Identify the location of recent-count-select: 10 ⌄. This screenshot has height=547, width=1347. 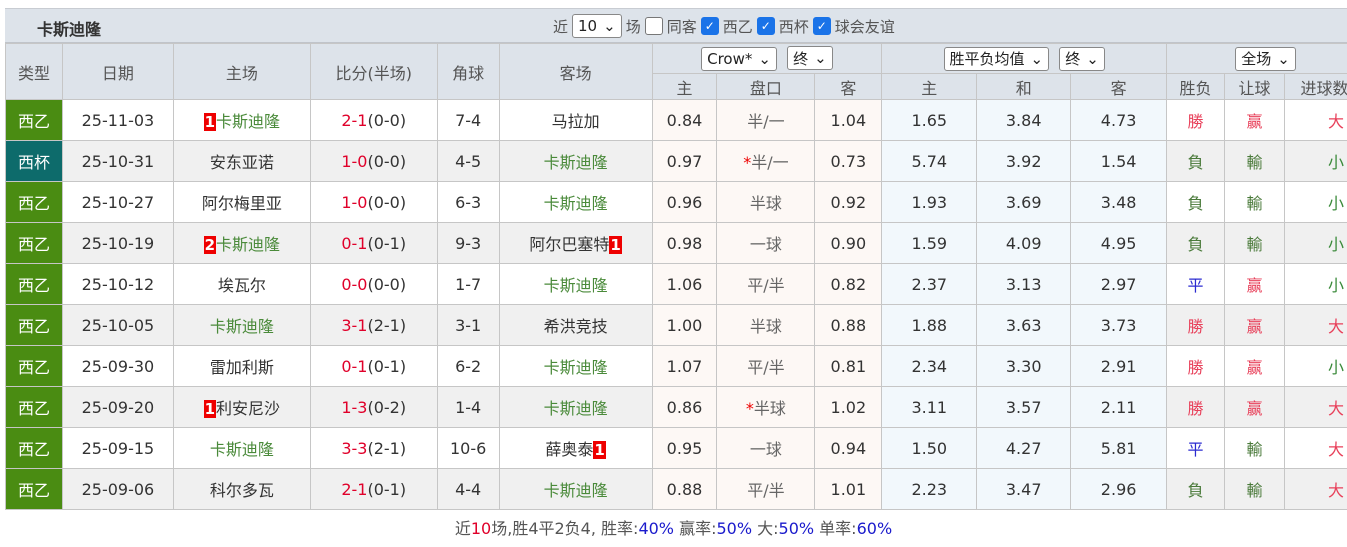
(597, 26).